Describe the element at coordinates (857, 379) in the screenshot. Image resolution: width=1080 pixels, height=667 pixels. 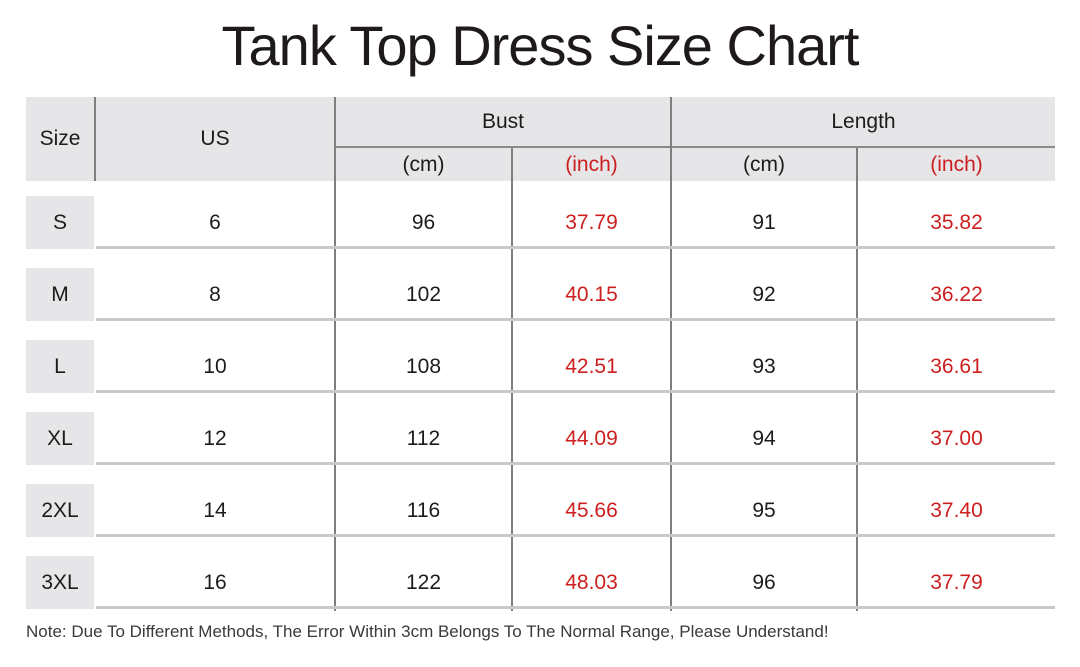
I see `divider-length-cm-inch` at that location.